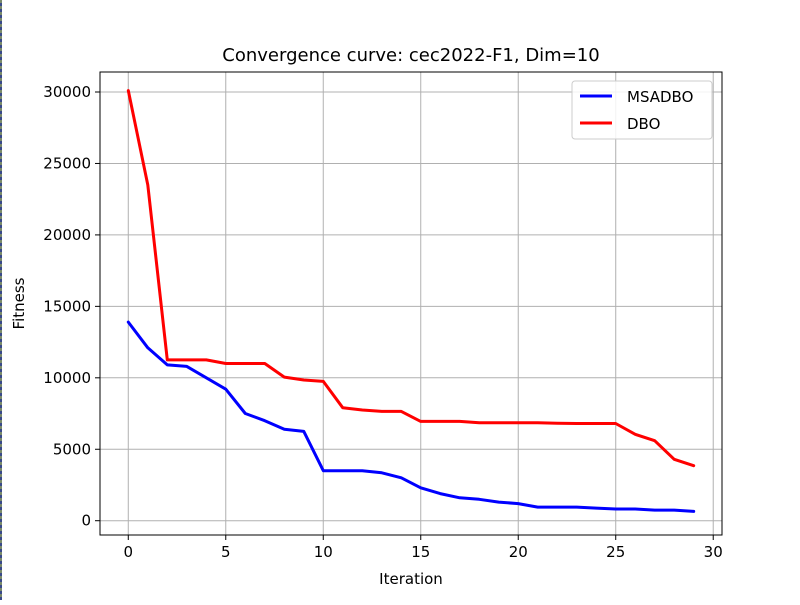 The image size is (800, 605). Describe the element at coordinates (67, 306) in the screenshot. I see `y-tick-label: 15000` at that location.